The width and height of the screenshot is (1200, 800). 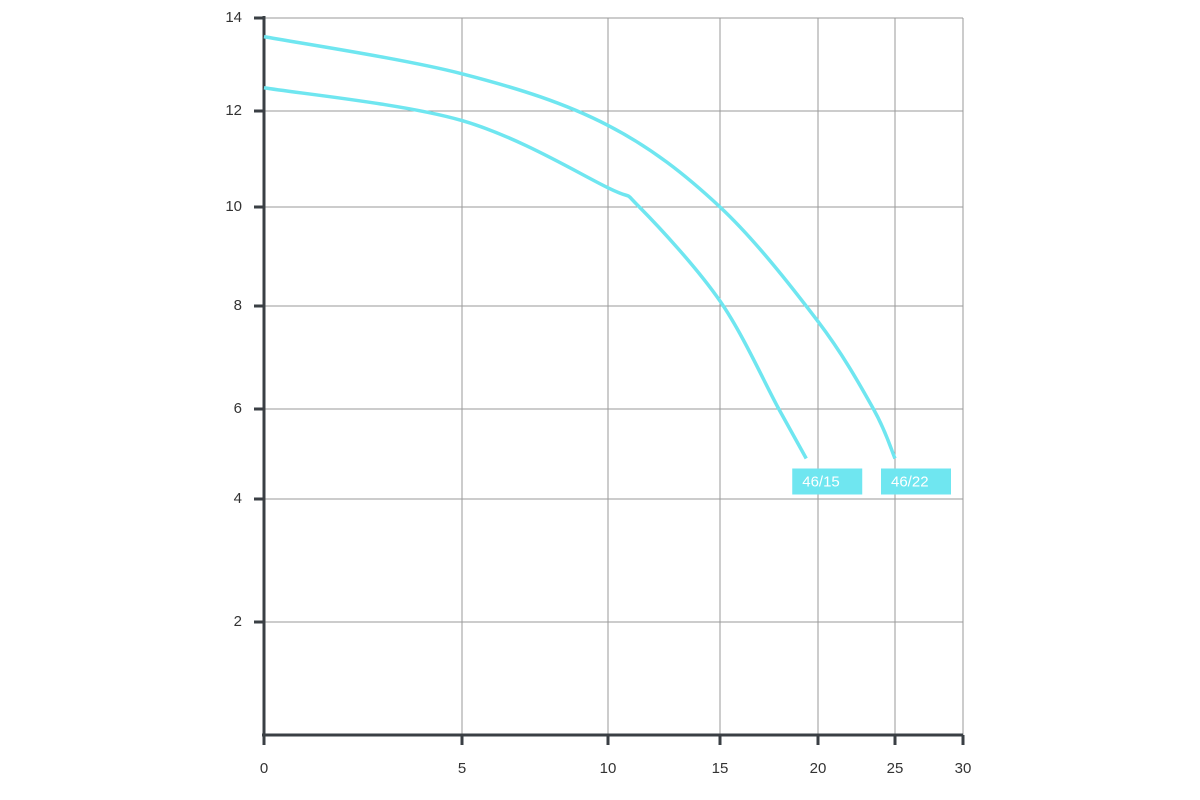 What do you see at coordinates (720, 768) in the screenshot?
I see `x-tick-label: 15` at bounding box center [720, 768].